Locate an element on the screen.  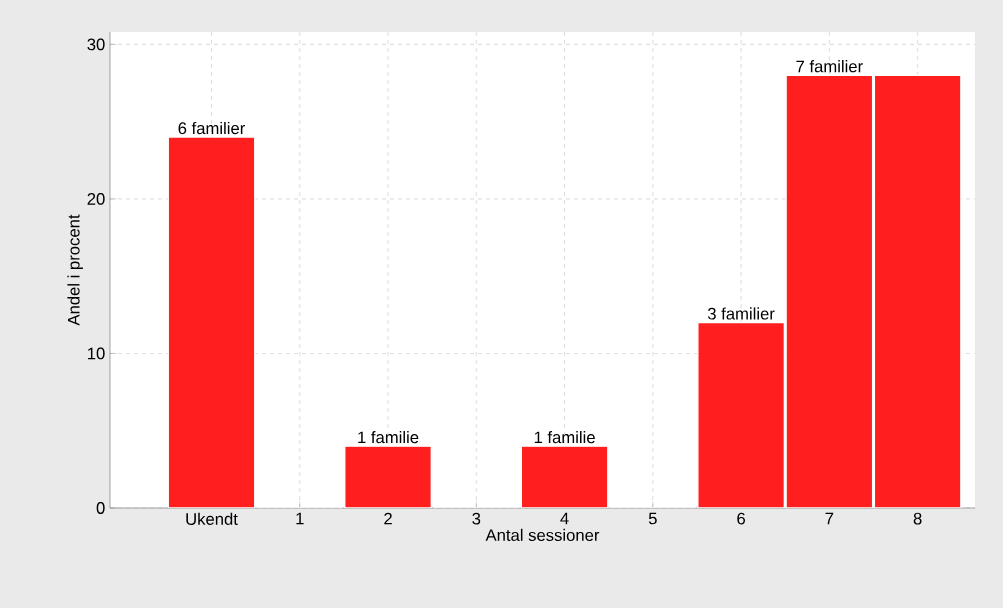
x-tick-label: 6 is located at coordinates (741, 518).